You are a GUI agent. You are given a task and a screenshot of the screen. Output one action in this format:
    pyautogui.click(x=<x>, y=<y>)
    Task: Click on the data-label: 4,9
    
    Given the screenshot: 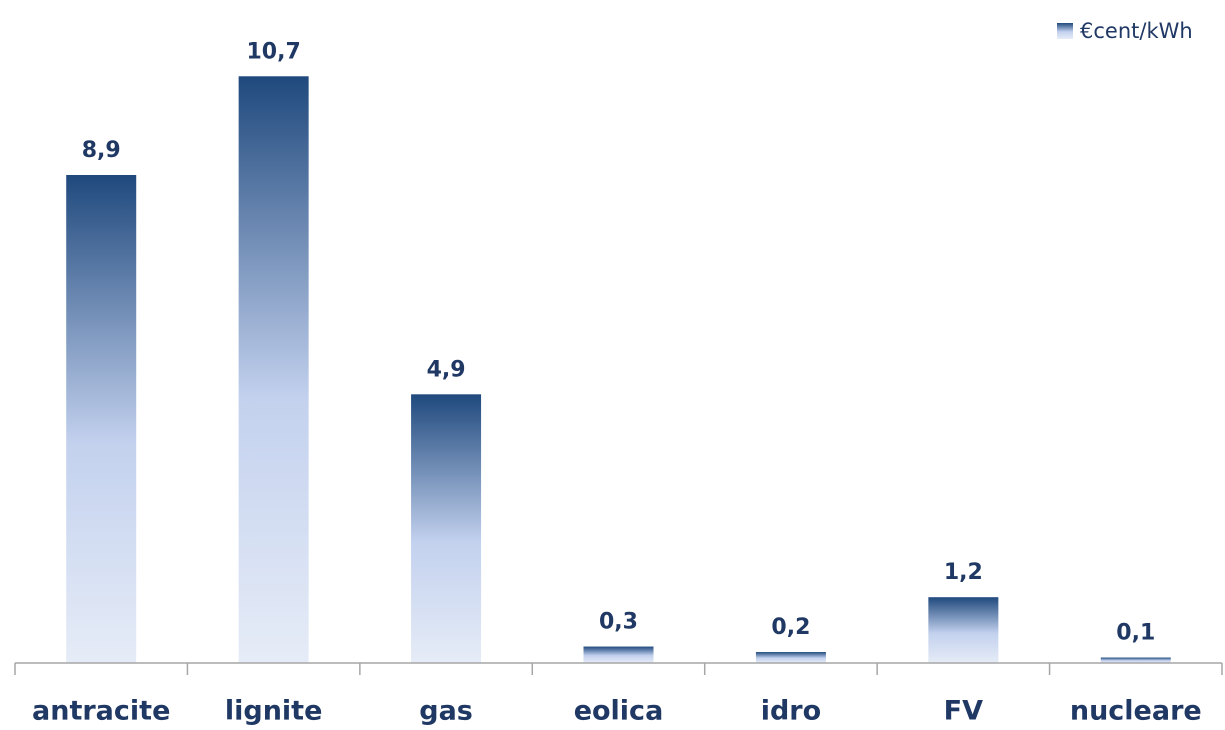 What is the action you would take?
    pyautogui.click(x=446, y=369)
    